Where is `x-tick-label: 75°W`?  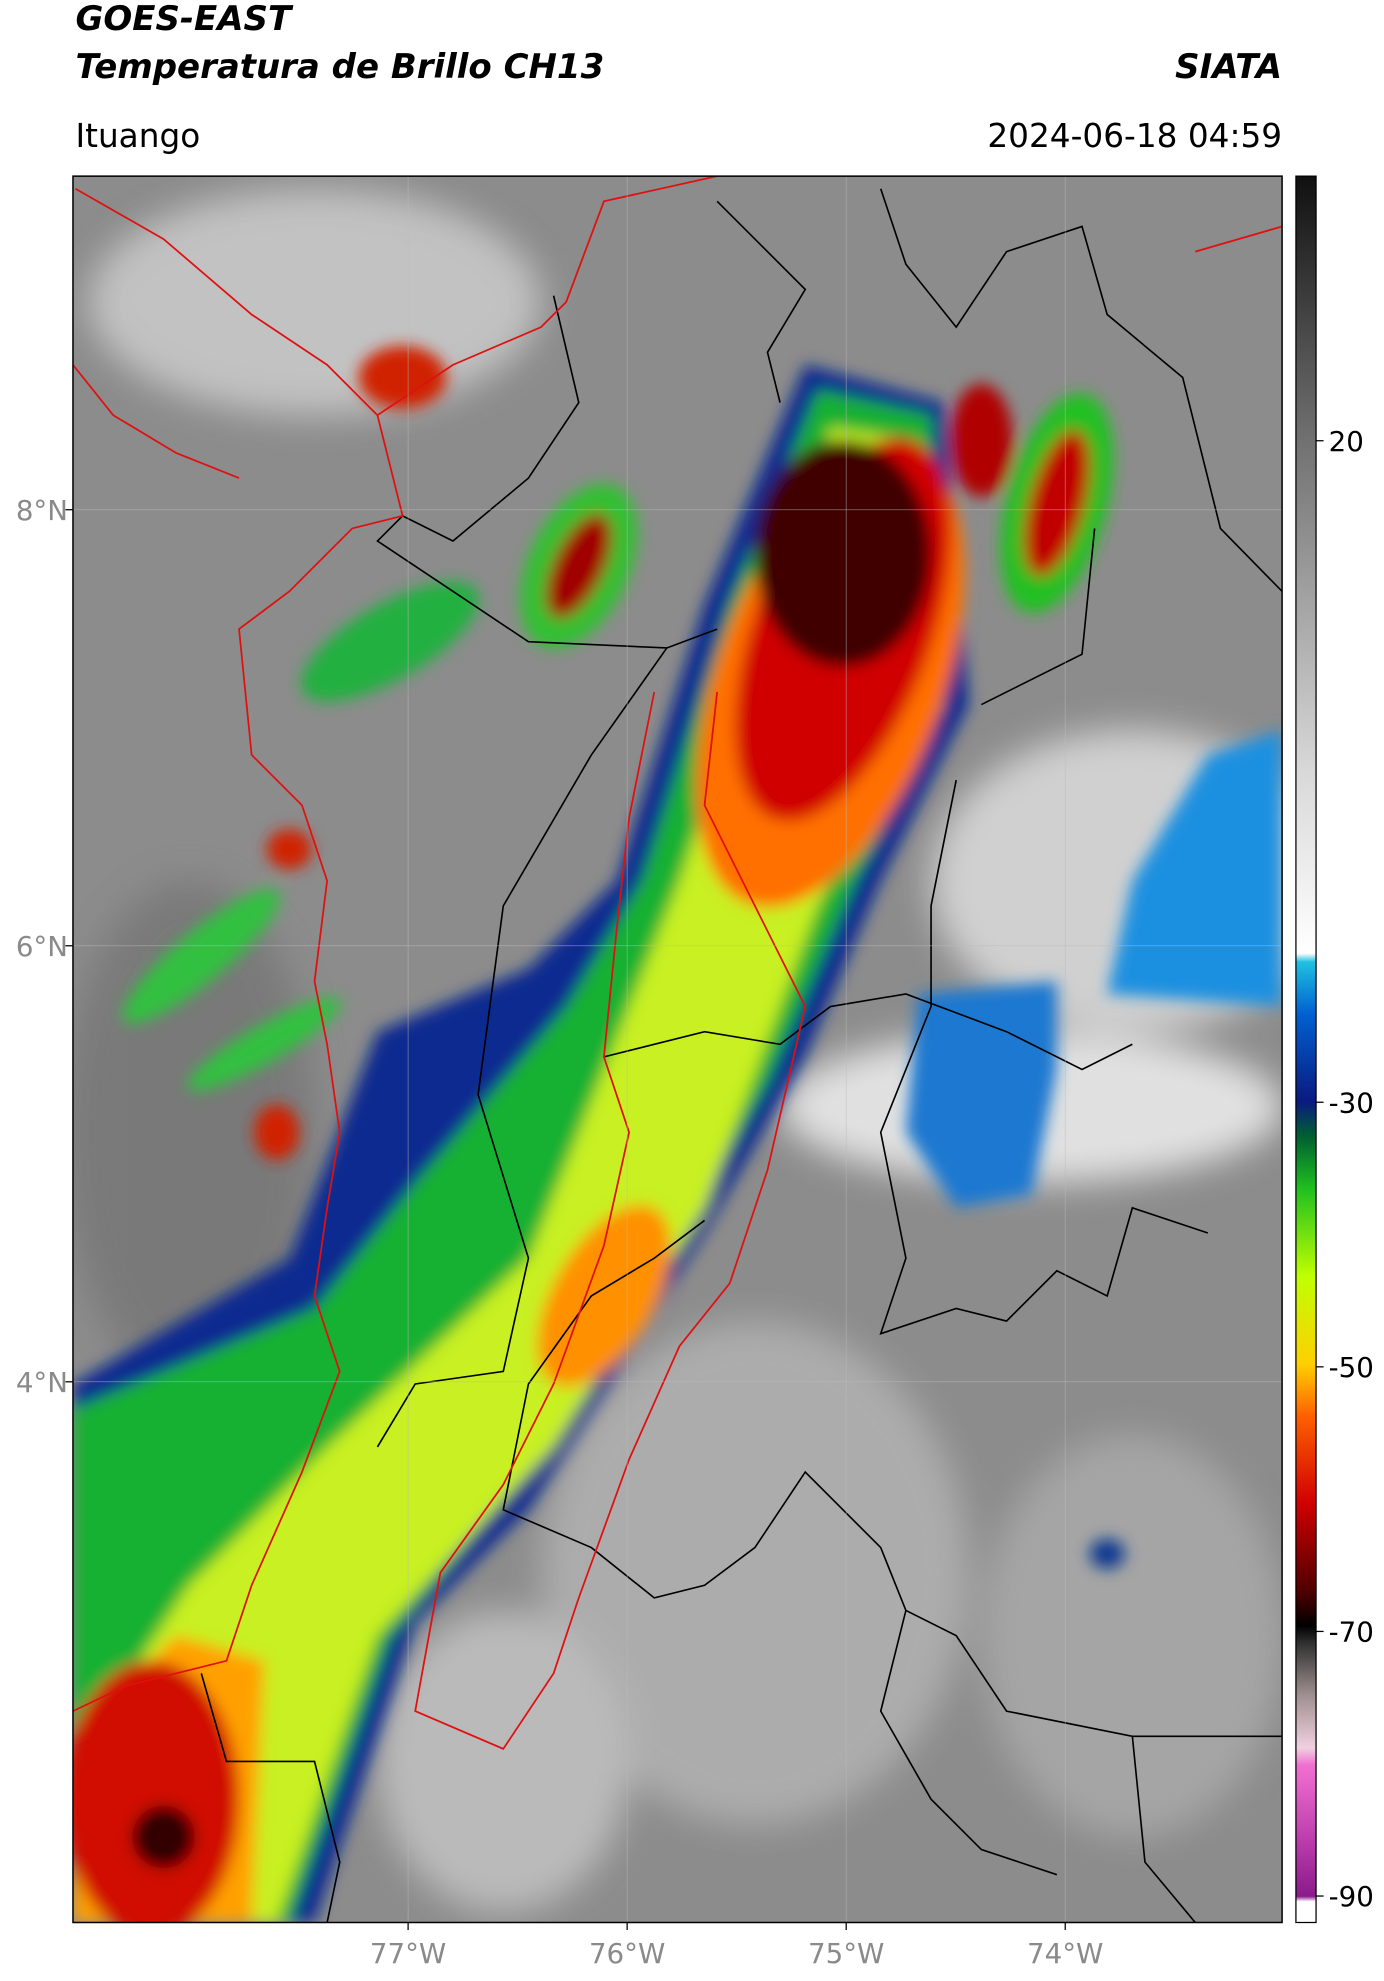 x-tick-label: 75°W is located at coordinates (846, 1953).